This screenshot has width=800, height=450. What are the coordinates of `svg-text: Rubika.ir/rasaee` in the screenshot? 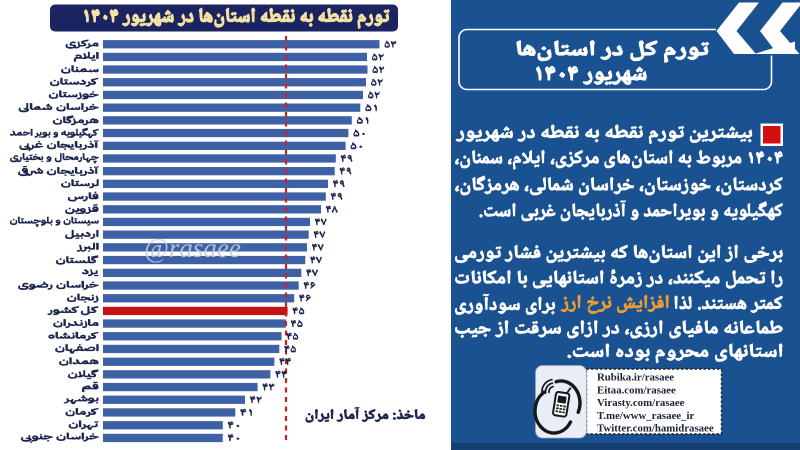 It's located at (635, 378).